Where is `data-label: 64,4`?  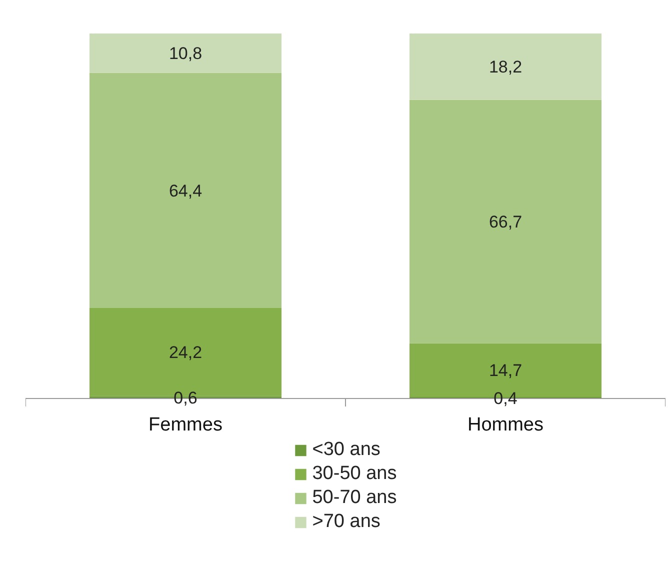 data-label: 64,4 is located at coordinates (185, 190).